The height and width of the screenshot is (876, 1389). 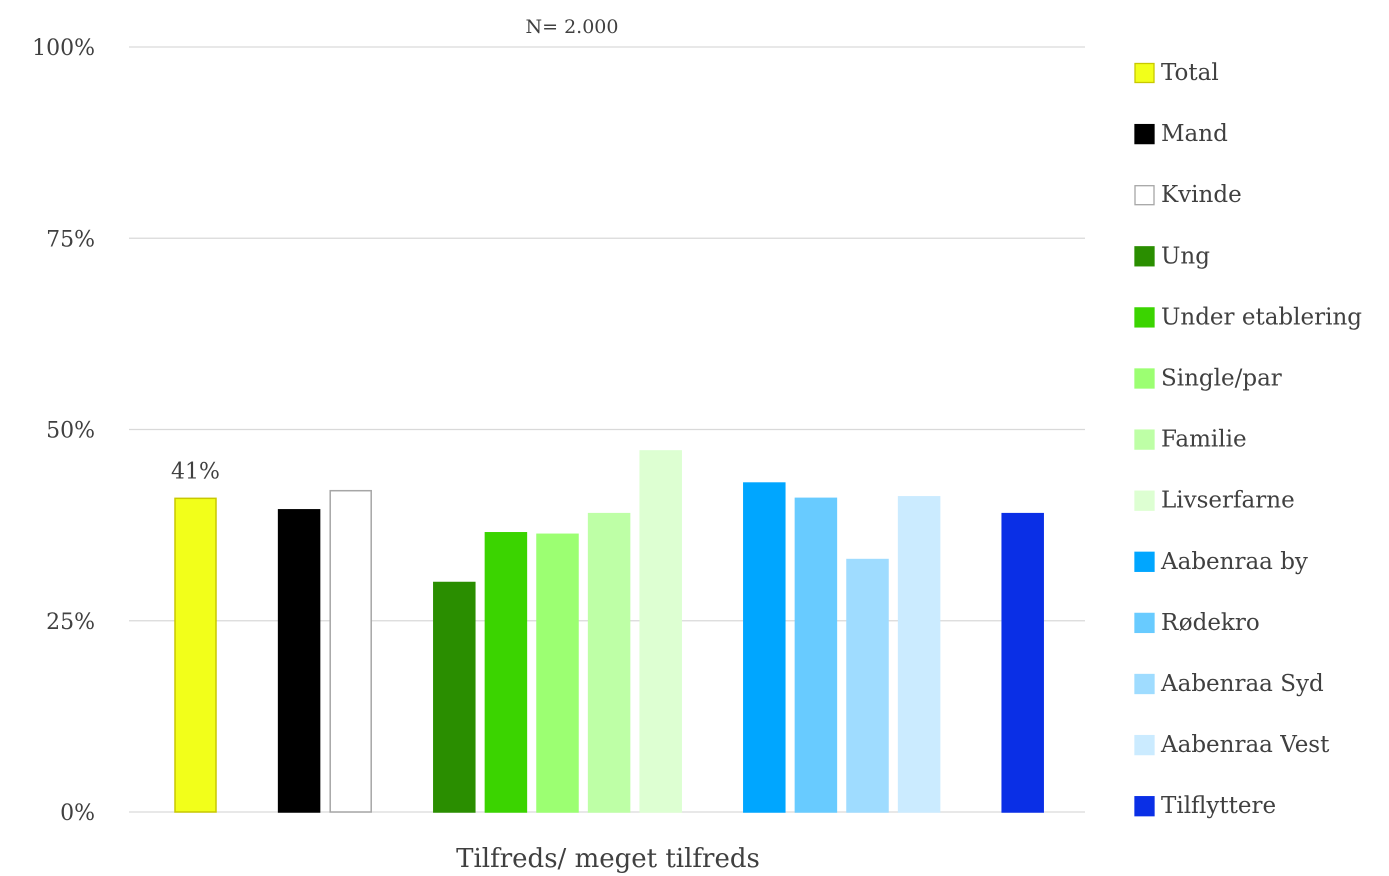 I want to click on bar-single-par, so click(x=557, y=673).